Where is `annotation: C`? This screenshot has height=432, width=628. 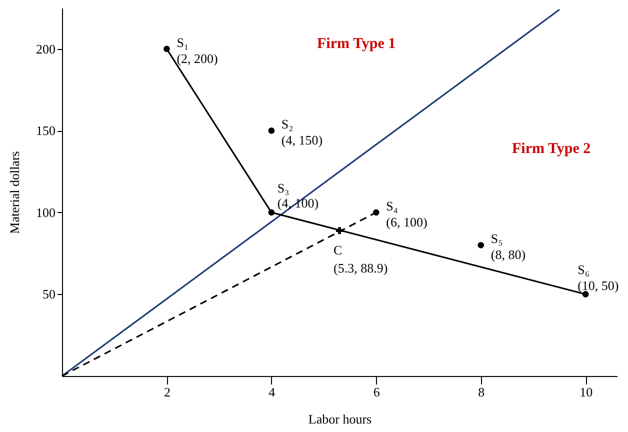 annotation: C is located at coordinates (338, 250).